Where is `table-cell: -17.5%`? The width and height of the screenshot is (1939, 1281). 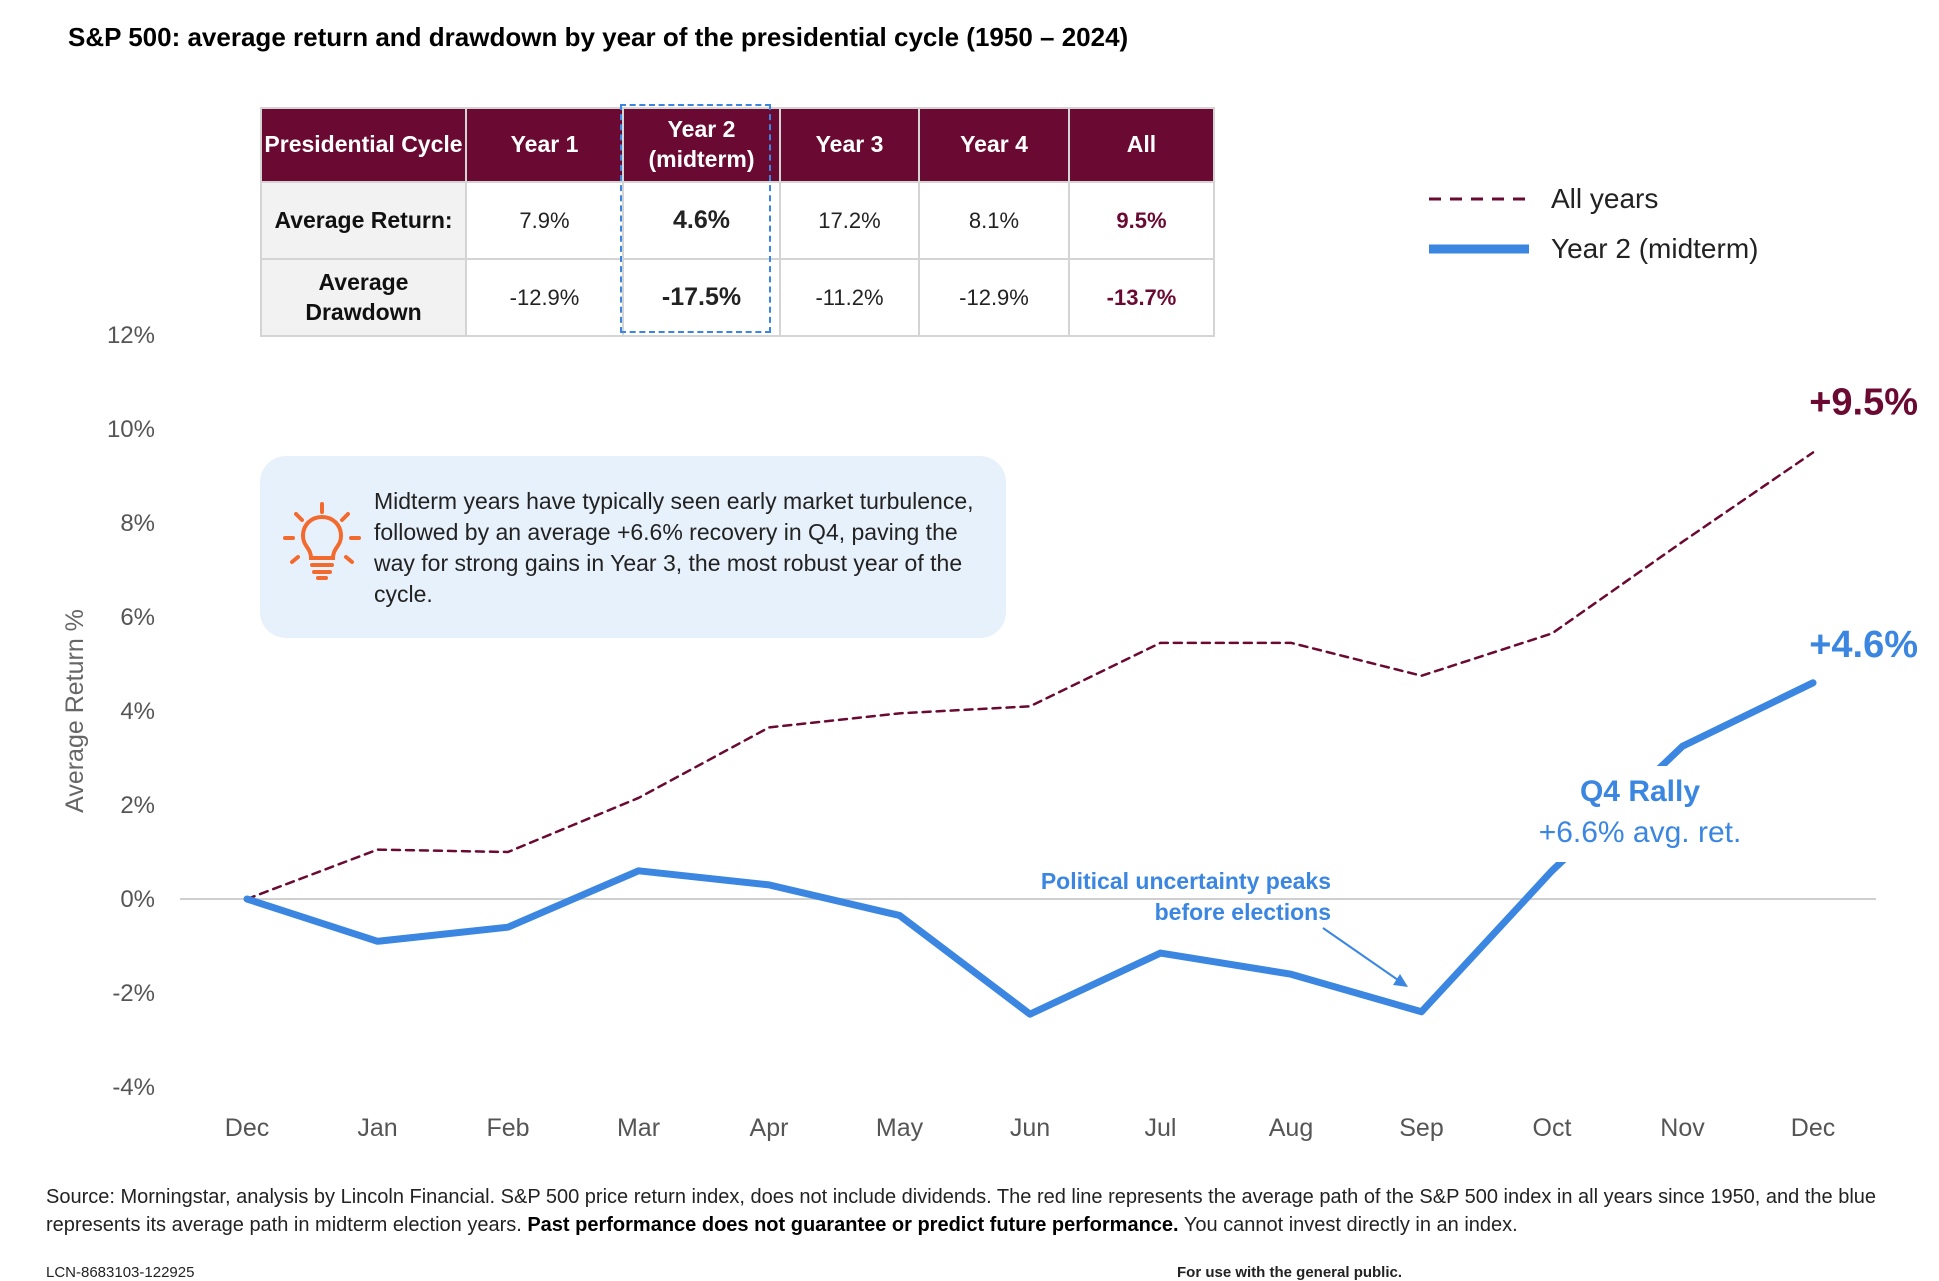 table-cell: -17.5% is located at coordinates (701, 297).